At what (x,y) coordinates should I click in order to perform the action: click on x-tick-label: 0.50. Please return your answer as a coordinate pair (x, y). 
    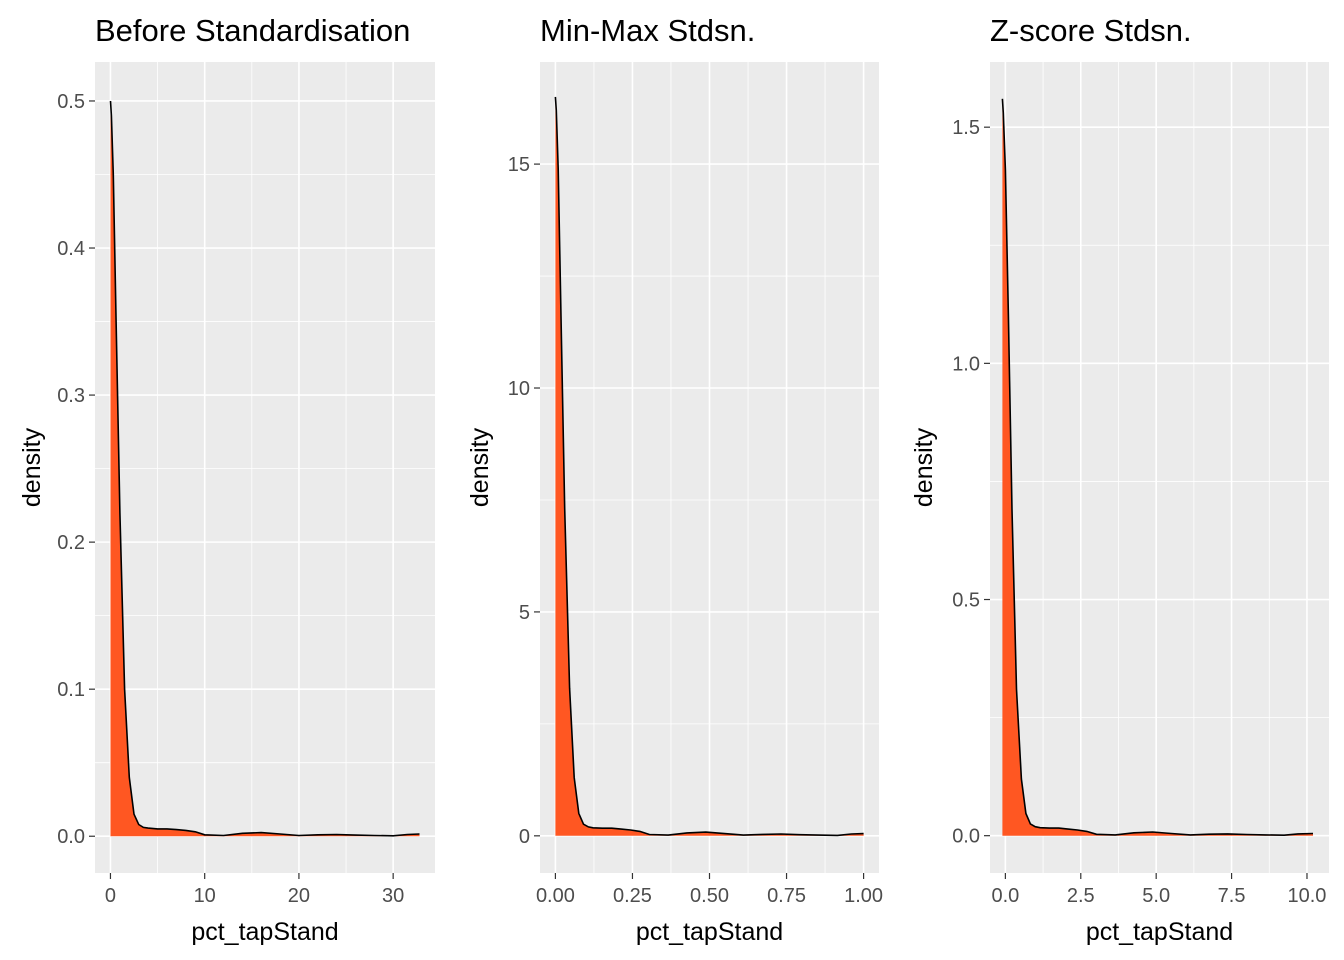
    Looking at the image, I should click on (709, 896).